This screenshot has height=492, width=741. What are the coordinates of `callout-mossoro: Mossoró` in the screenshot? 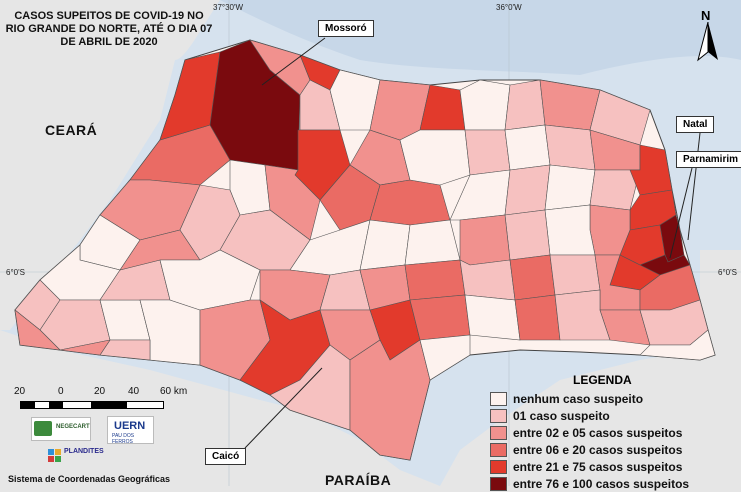 It's located at (346, 28).